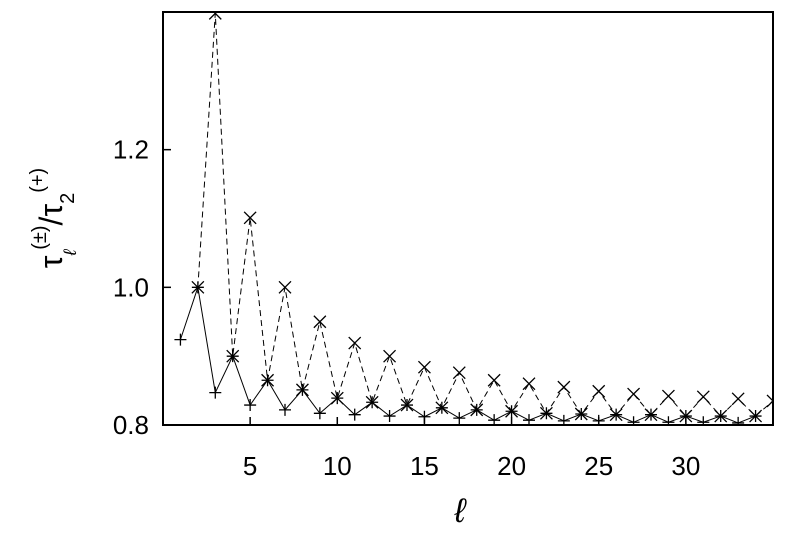 Image resolution: width=791 pixels, height=546 pixels. Describe the element at coordinates (337, 466) in the screenshot. I see `x-tick-label: 10` at that location.